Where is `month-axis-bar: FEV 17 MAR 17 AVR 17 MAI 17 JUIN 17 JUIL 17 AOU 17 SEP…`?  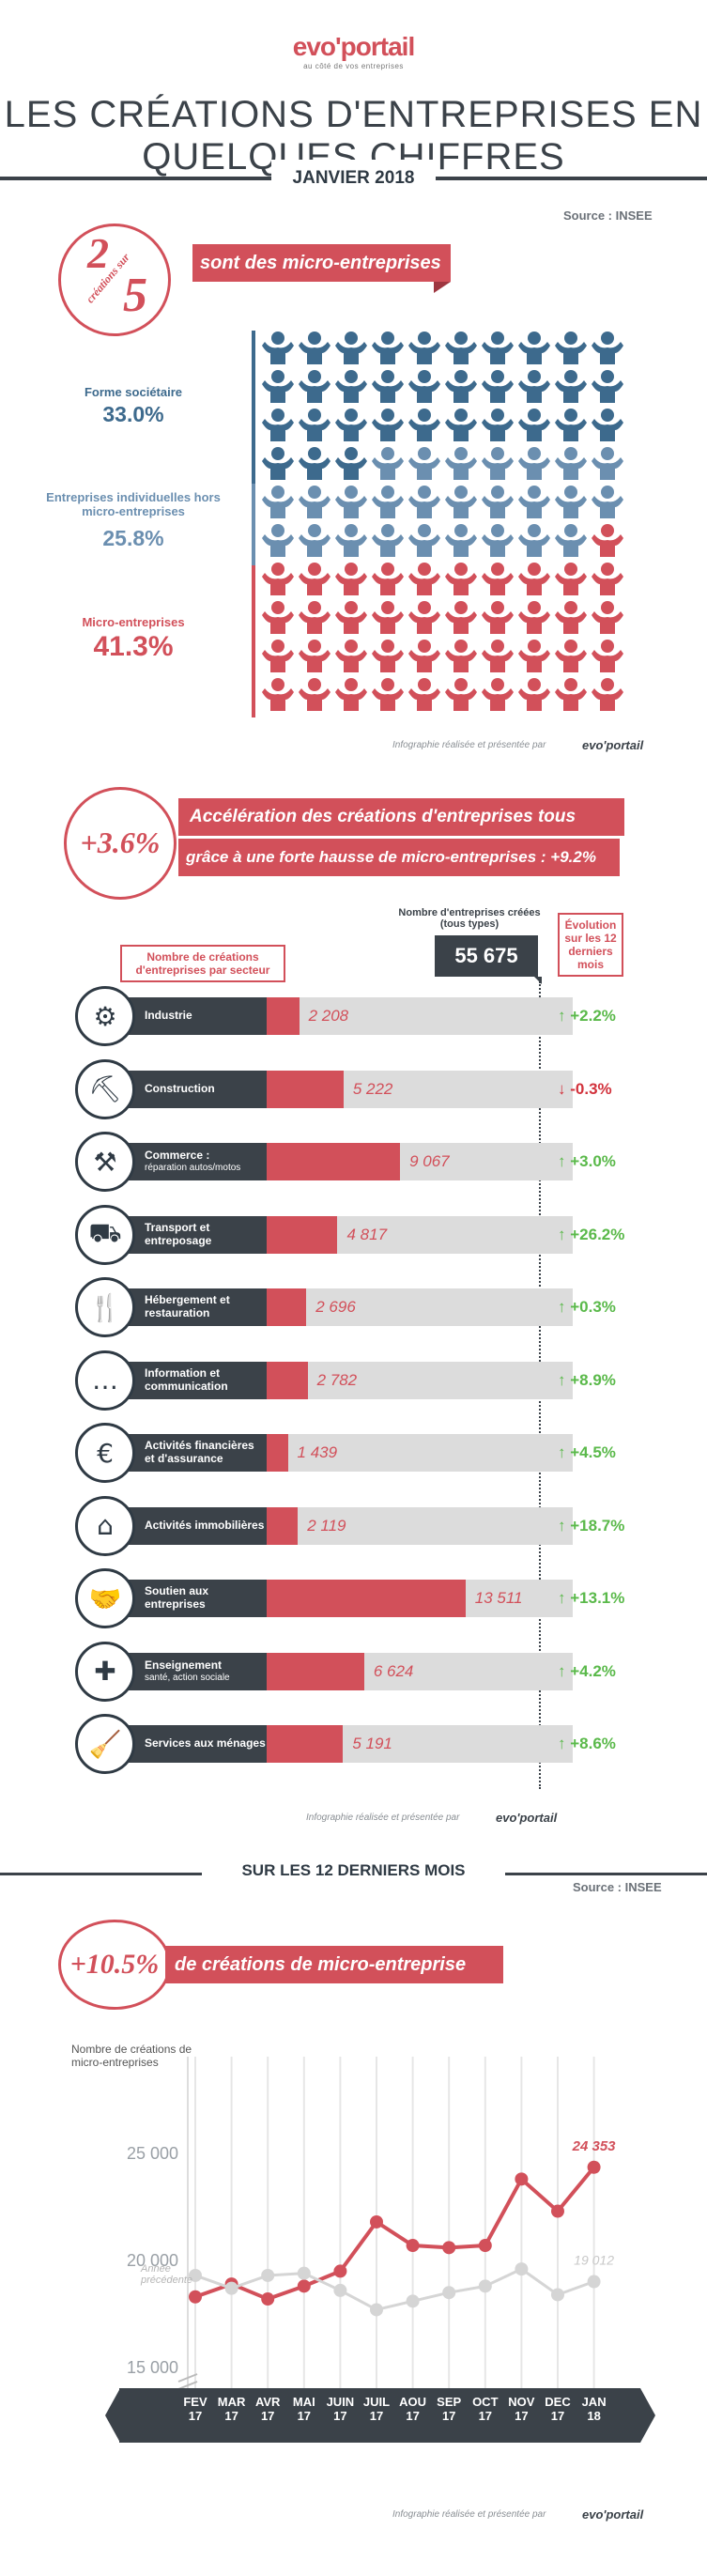
month-axis-bar: FEV 17 MAR 17 AVR 17 MAI 17 JUIN 17 JUIL 17 AOU 17 SEP… is located at coordinates (379, 2415).